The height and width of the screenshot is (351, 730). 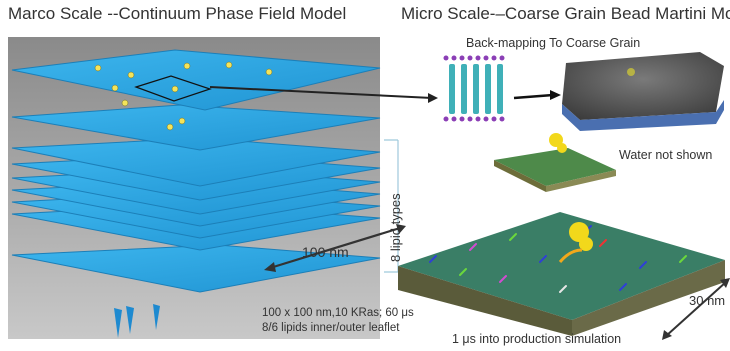 What do you see at coordinates (696, 309) in the screenshot?
I see `scale-30-arrow` at bounding box center [696, 309].